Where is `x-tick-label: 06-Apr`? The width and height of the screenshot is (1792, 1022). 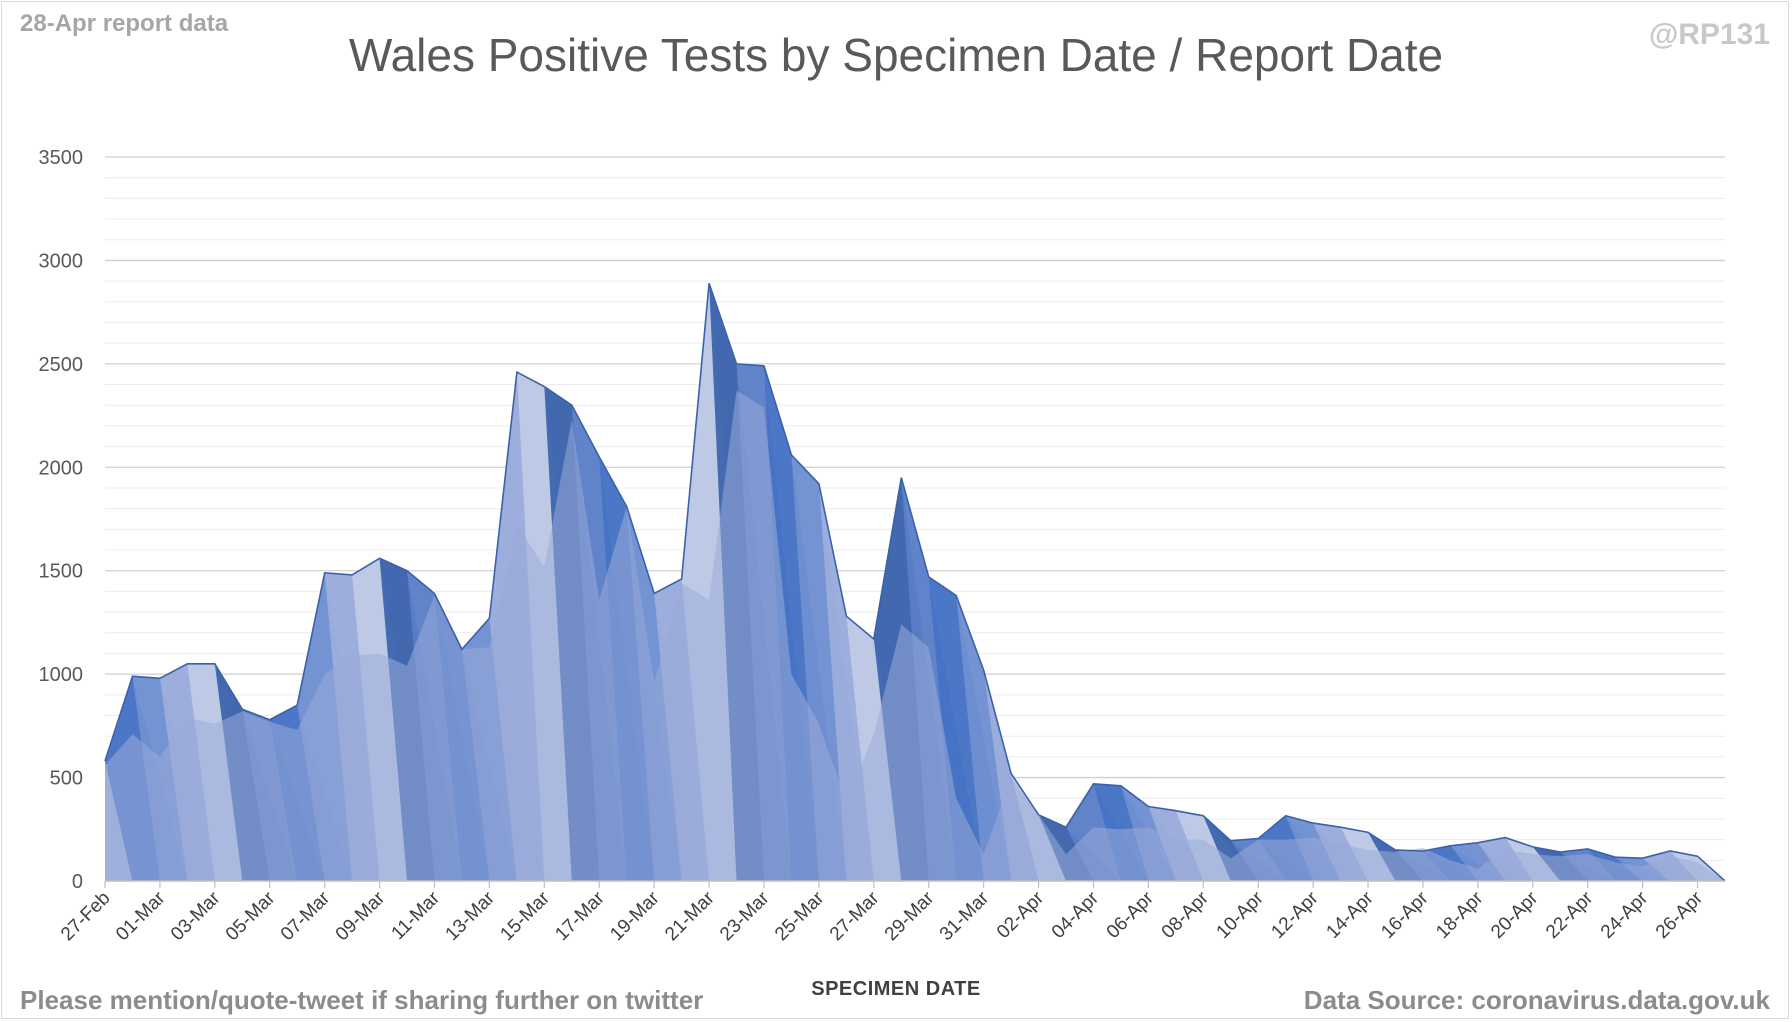
x-tick-label: 06-Apr is located at coordinates (1131, 915).